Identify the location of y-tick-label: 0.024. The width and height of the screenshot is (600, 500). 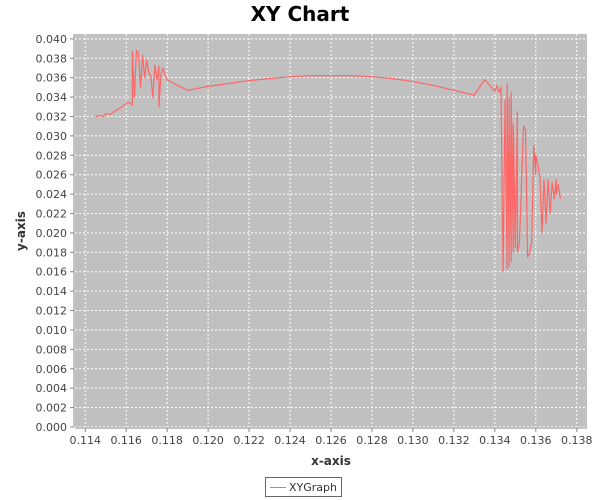
(52, 194).